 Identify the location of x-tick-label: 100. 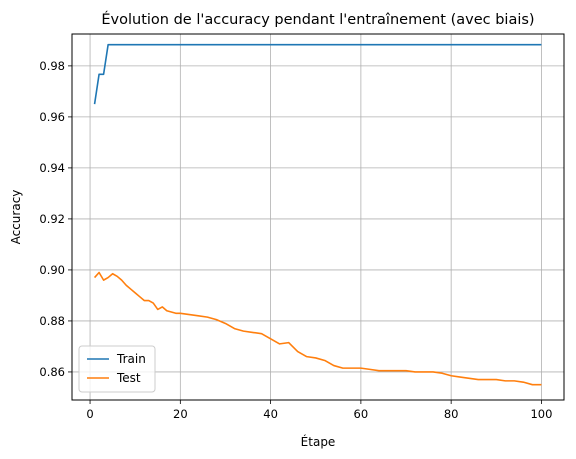
(541, 414).